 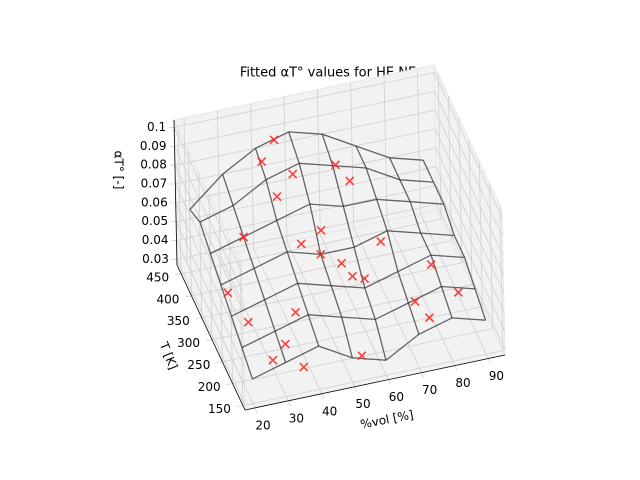 I want to click on z-tick-label: 0.07, so click(x=154, y=184).